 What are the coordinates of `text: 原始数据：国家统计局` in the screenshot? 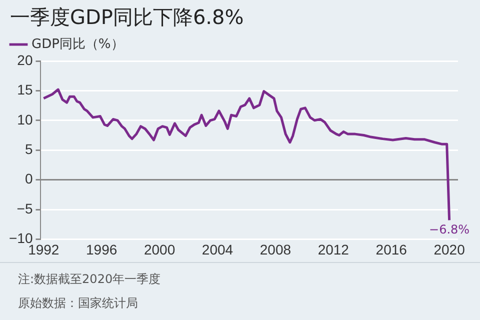 It's located at (78, 303).